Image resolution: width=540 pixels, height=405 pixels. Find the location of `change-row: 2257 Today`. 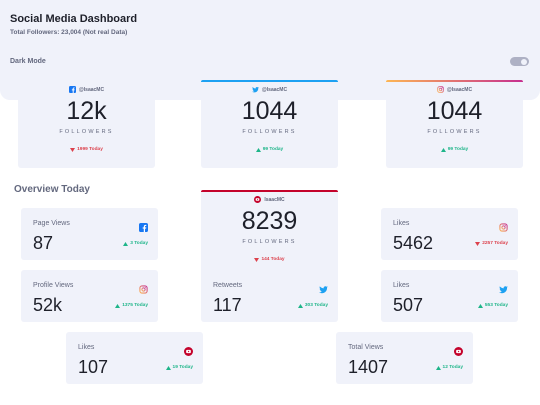

change-row: 2257 Today is located at coordinates (491, 243).